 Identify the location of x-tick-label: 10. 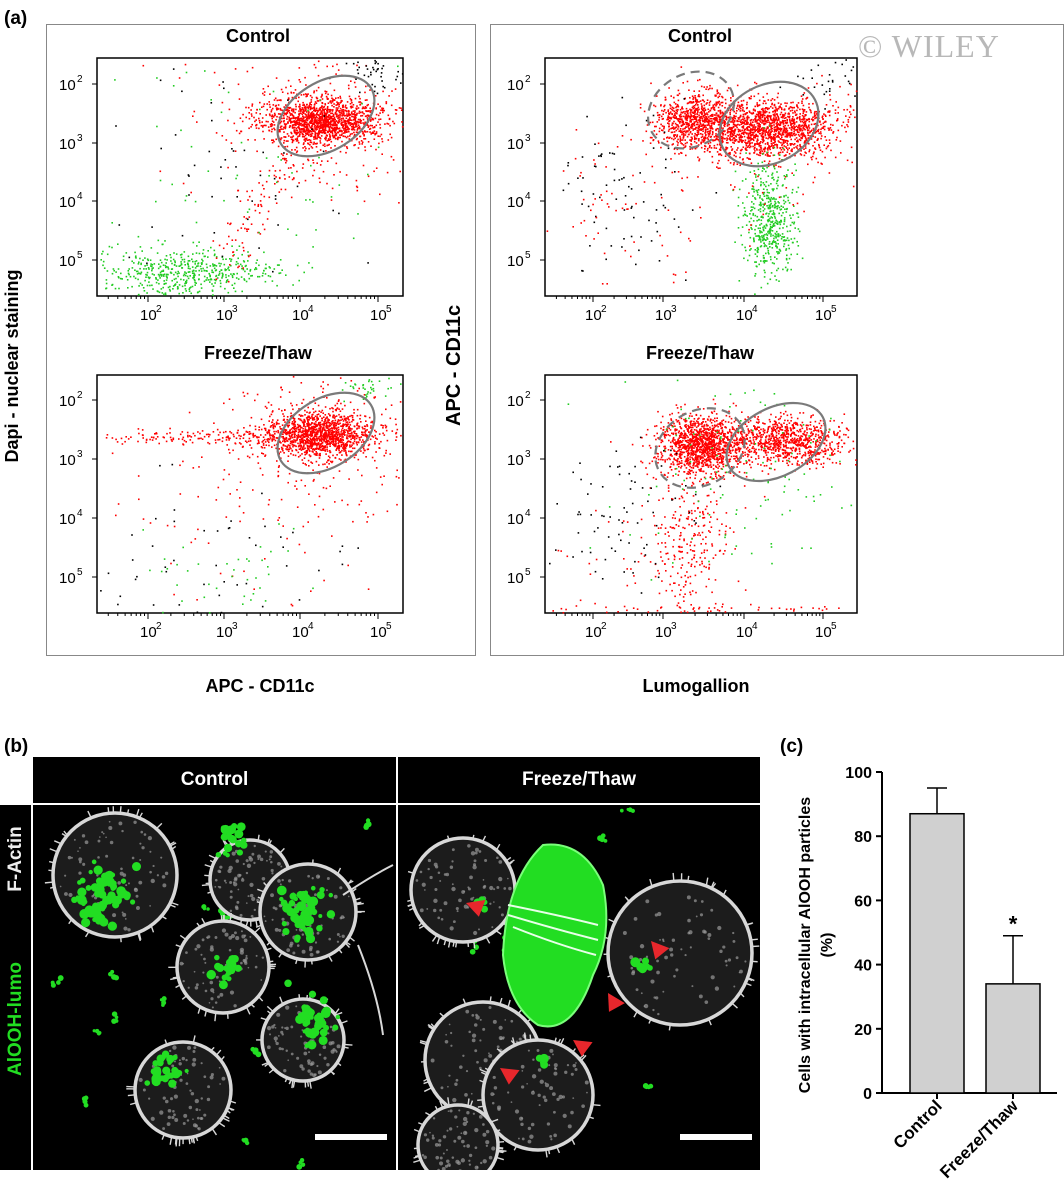
(593, 315).